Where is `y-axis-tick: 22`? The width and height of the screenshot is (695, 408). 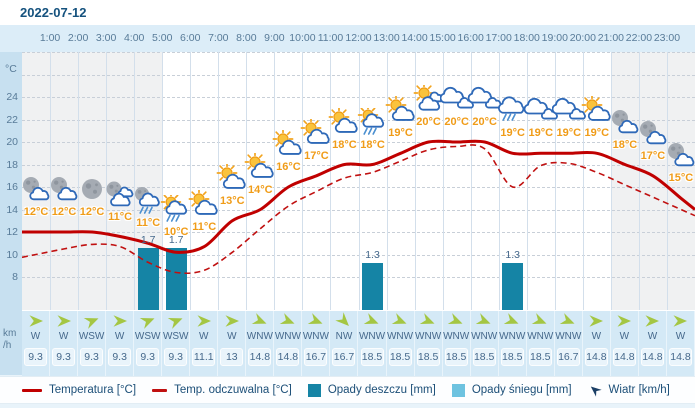 y-axis-tick: 22 is located at coordinates (12, 119).